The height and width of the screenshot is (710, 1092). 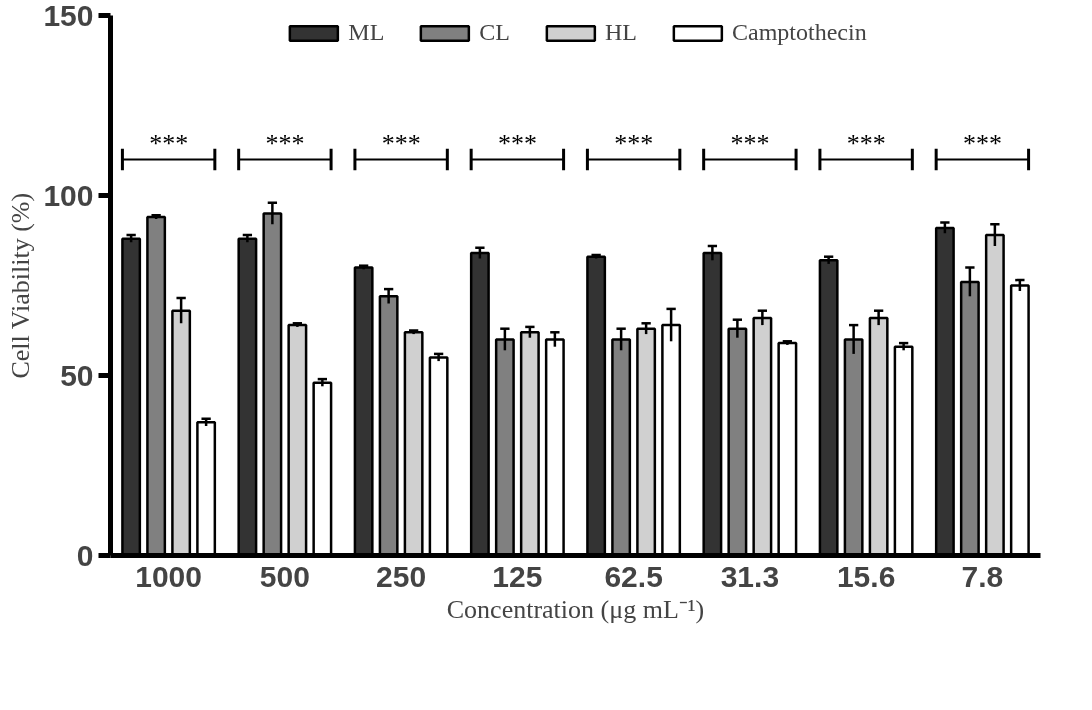 I want to click on y-tick-label: 0, so click(x=85, y=555).